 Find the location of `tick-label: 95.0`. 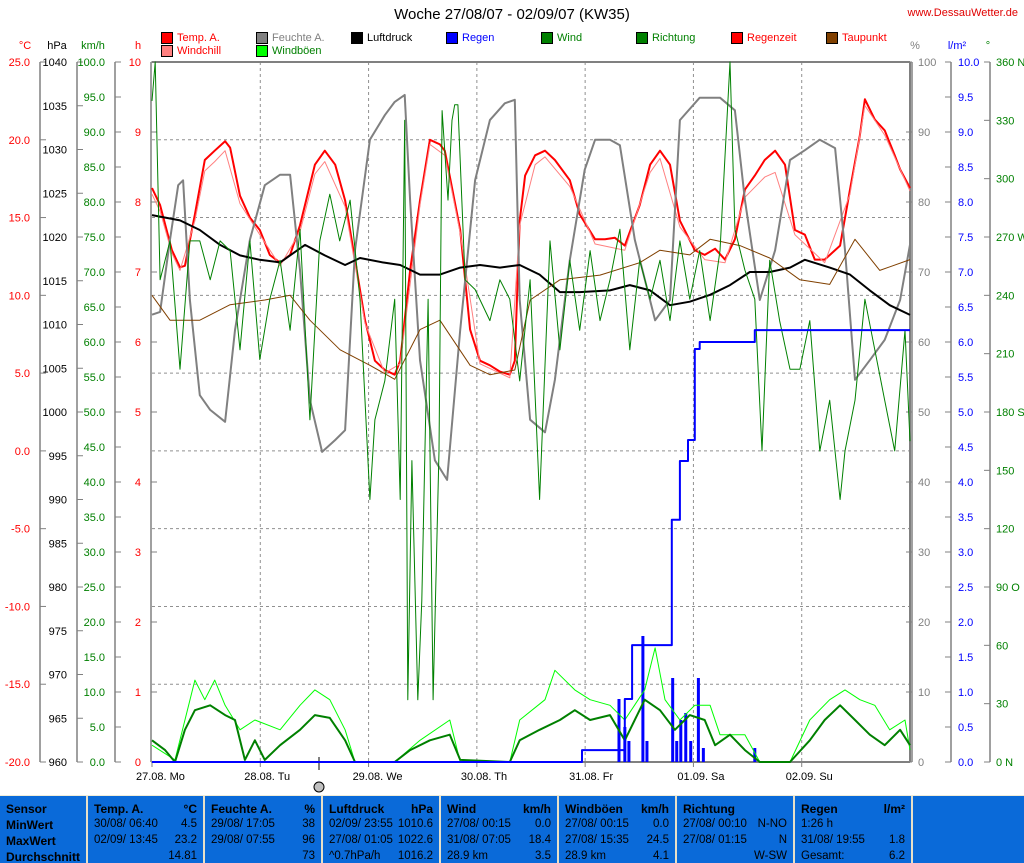

tick-label: 95.0 is located at coordinates (94, 98).